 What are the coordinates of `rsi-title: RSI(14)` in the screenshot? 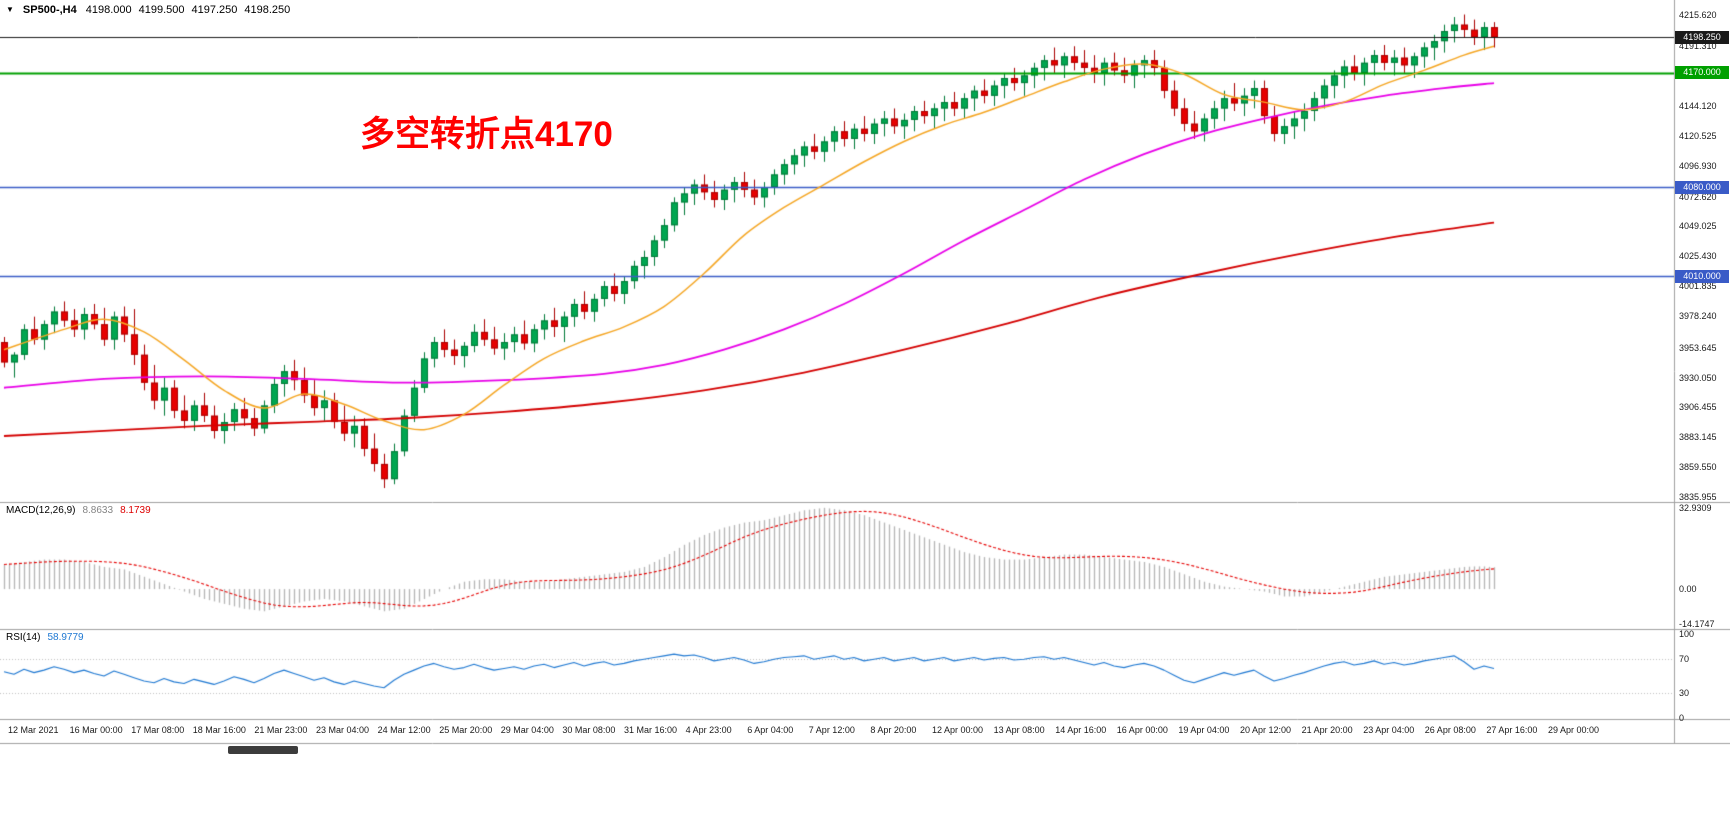 It's located at (23, 637).